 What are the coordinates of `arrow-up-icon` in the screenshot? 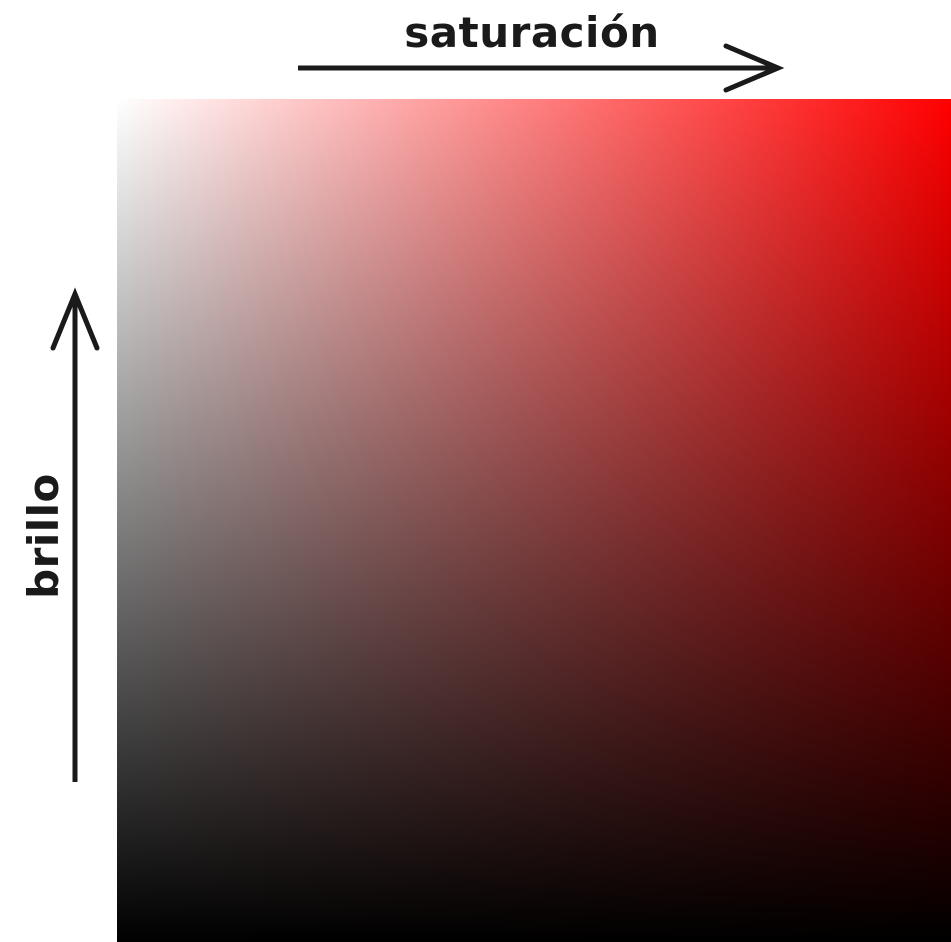 It's located at (75, 534).